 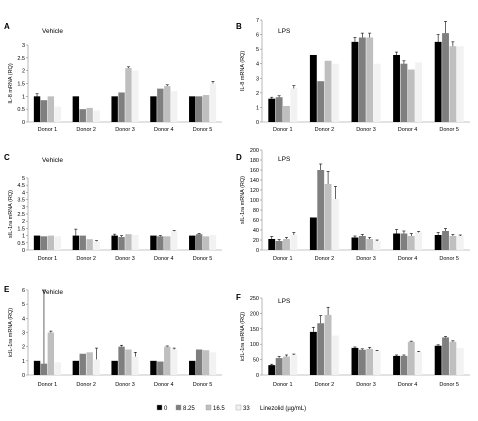 I want to click on y-tick-label: 160, so click(x=254, y=171).